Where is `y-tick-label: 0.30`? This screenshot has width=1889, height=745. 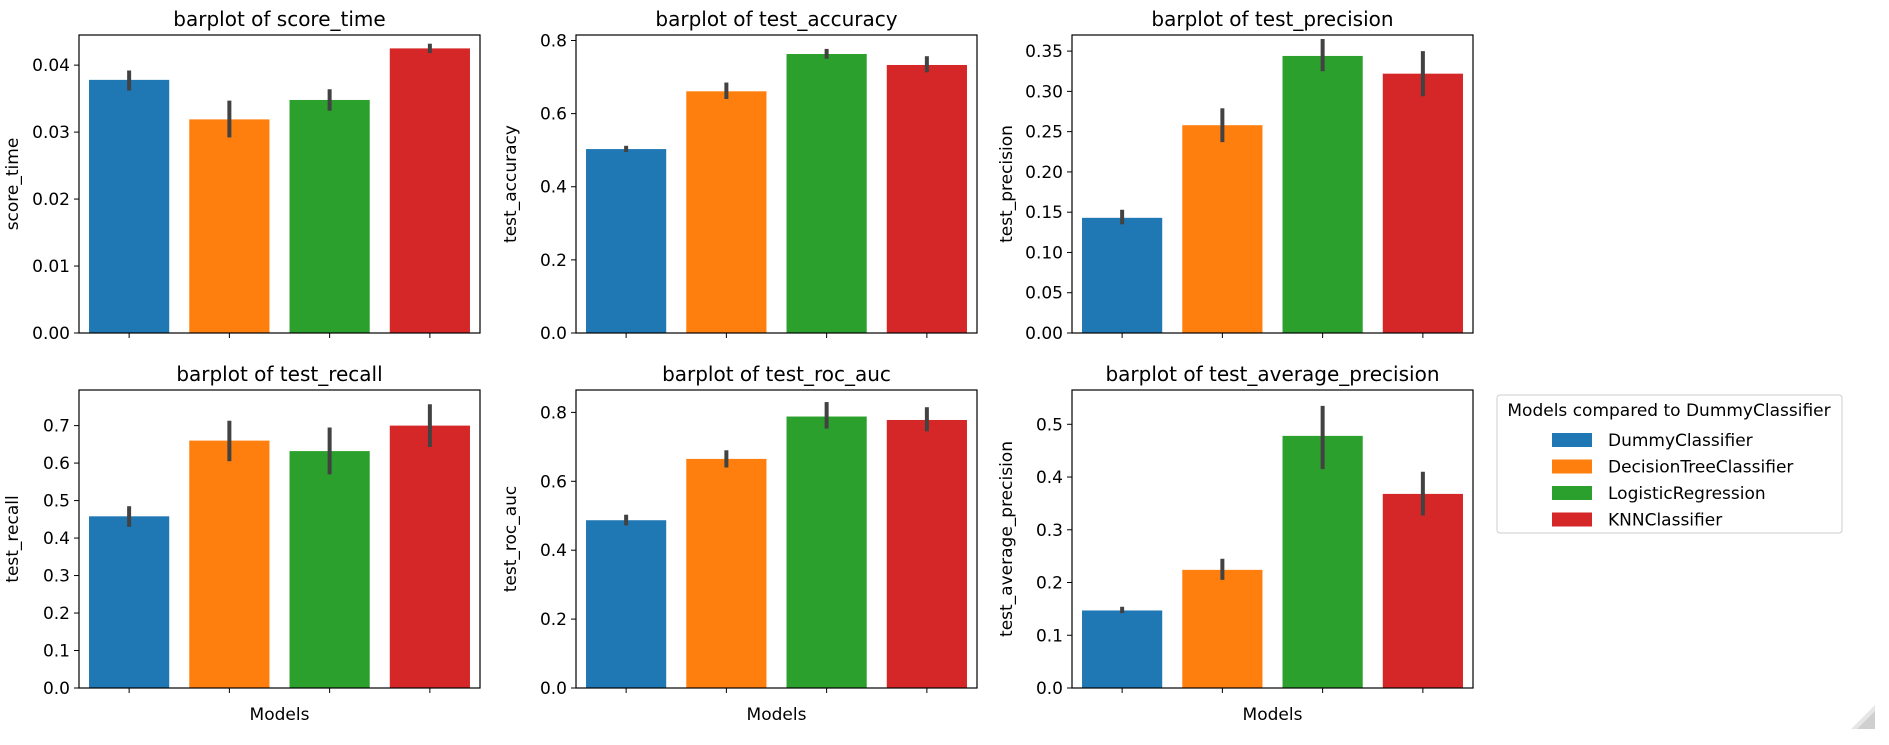
y-tick-label: 0.30 is located at coordinates (1044, 92).